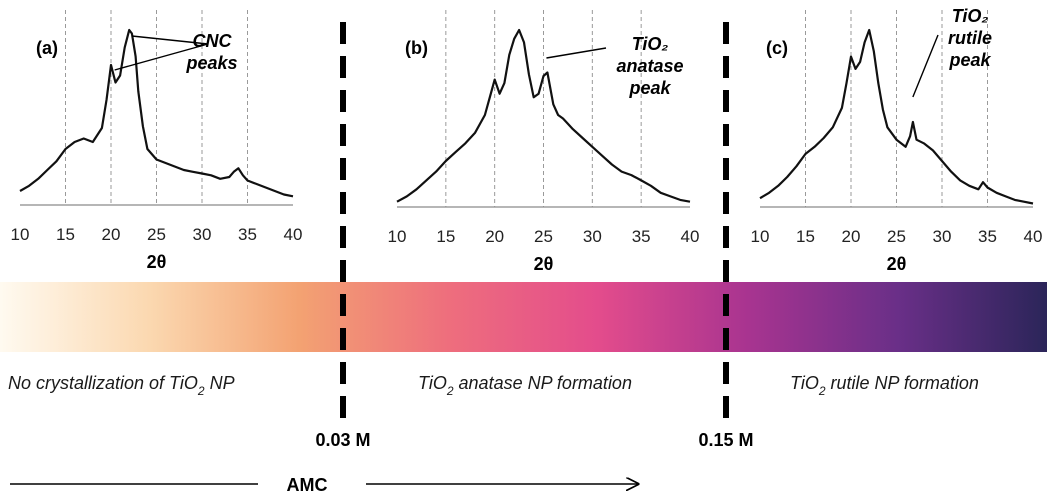 The width and height of the screenshot is (1047, 494). I want to click on region-caption-rutile: TiO2 rutile NP formation, so click(884, 385).